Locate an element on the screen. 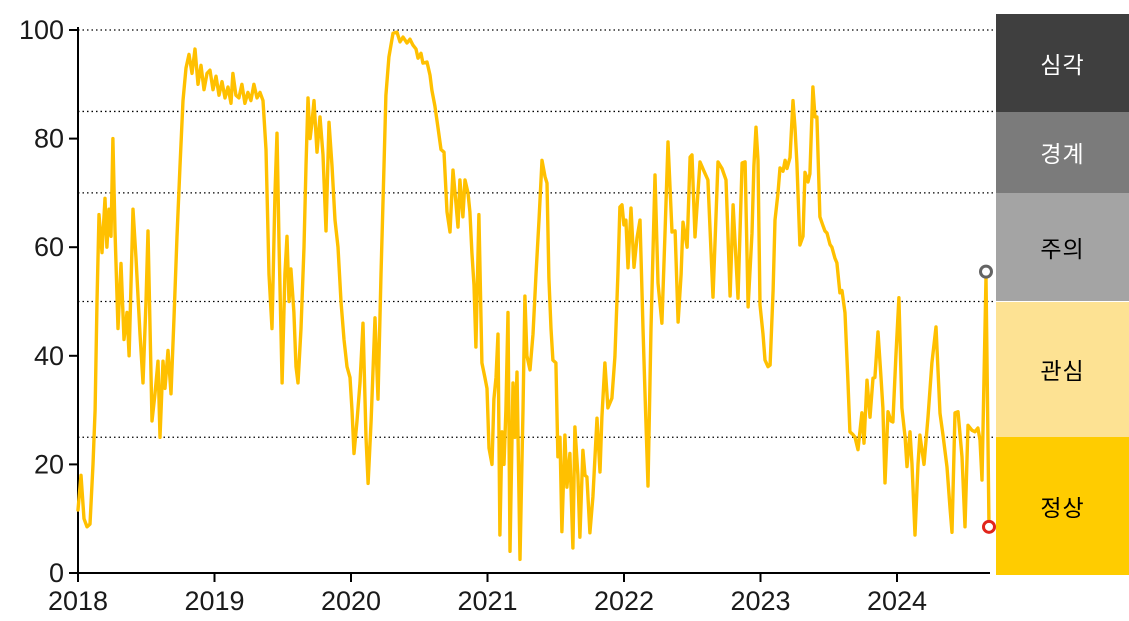  x-tick-label-2020: 2020 is located at coordinates (351, 601).